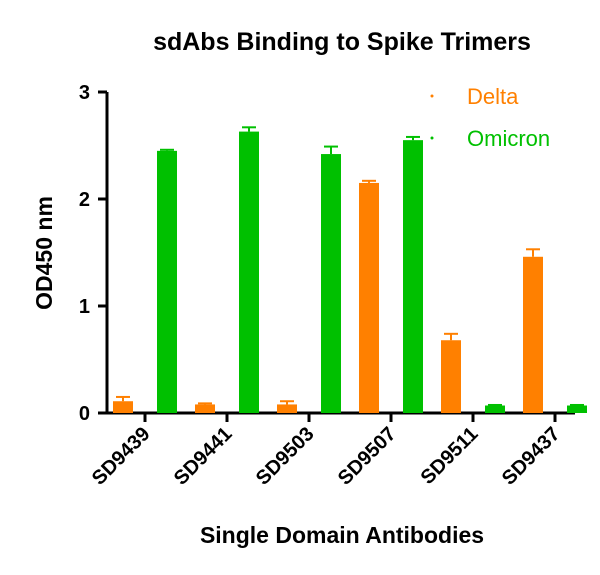  What do you see at coordinates (203, 456) in the screenshot?
I see `x-tick-label: SD9441` at bounding box center [203, 456].